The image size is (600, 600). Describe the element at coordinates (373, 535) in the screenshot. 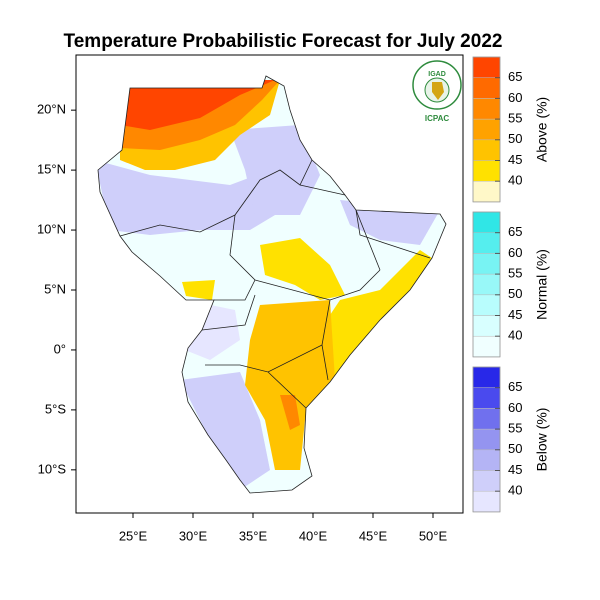

I see `x-tick-label: 45°E` at that location.